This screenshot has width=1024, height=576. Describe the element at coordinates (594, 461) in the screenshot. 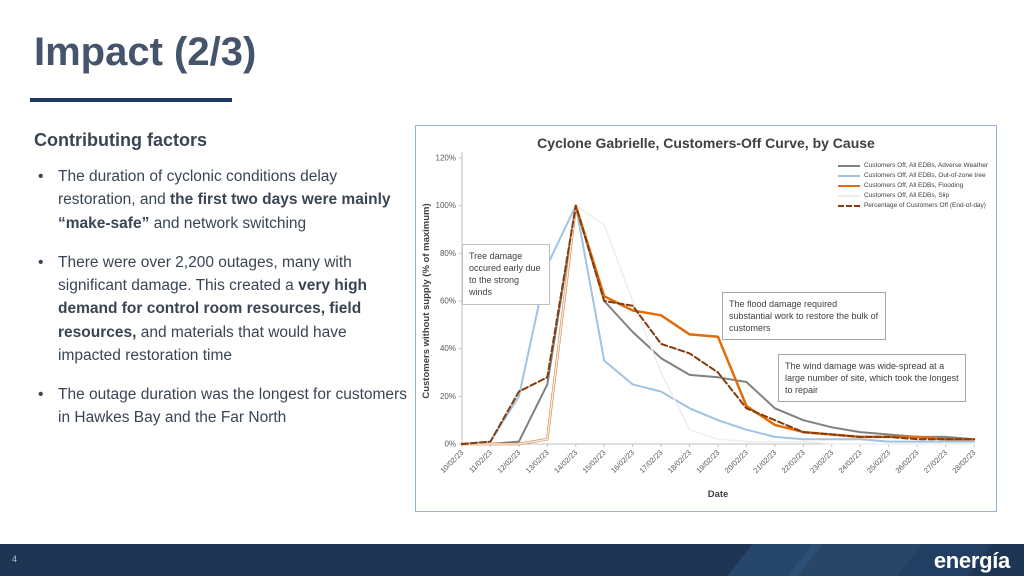

I see `svg-text: 15/02/23` at that location.